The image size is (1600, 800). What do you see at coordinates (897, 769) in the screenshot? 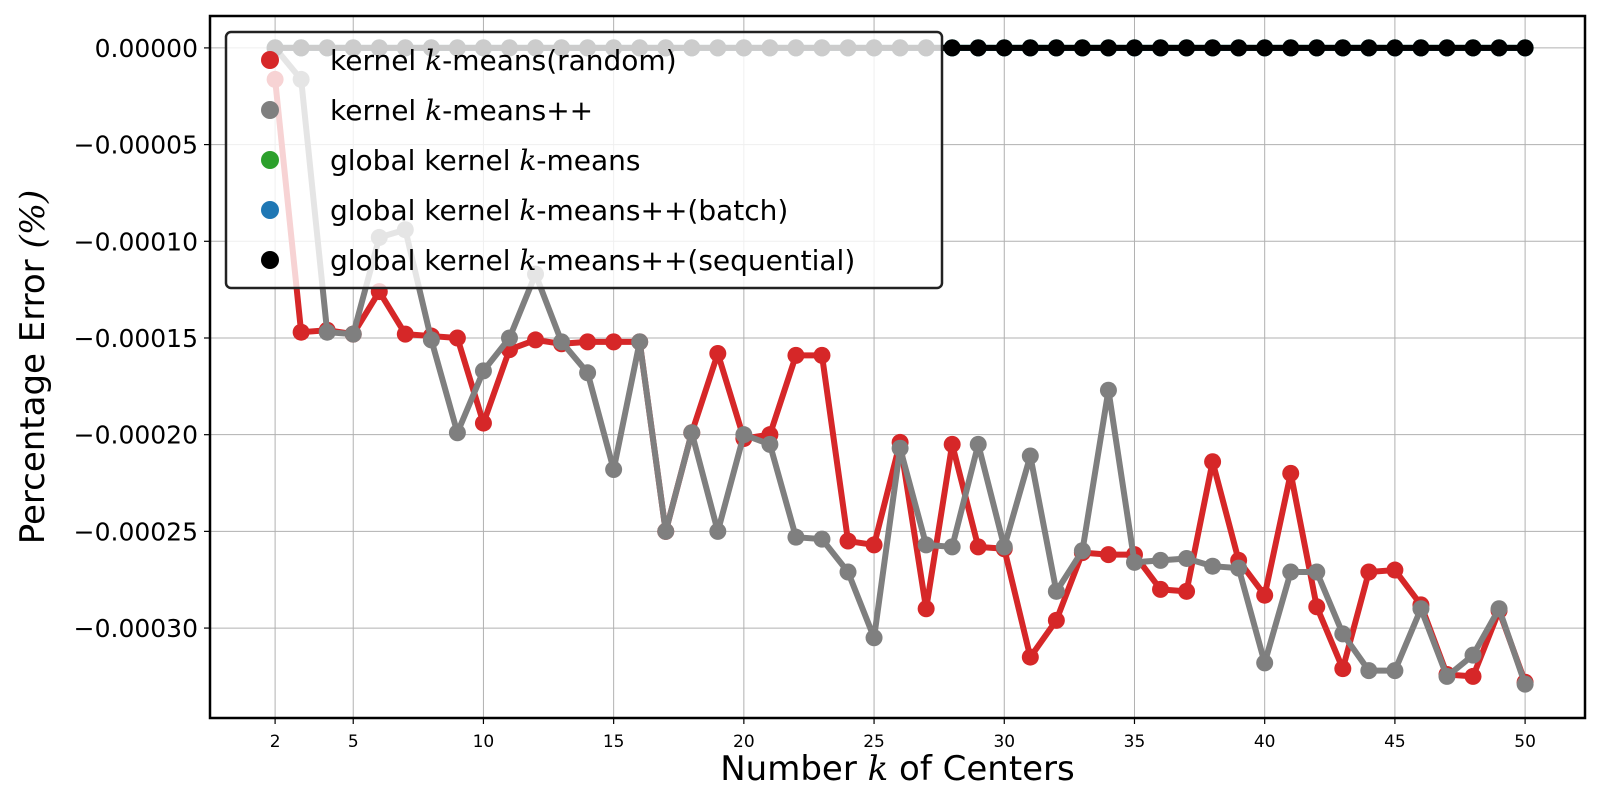
I see `x-axis-title: Number k of Centers` at bounding box center [897, 769].